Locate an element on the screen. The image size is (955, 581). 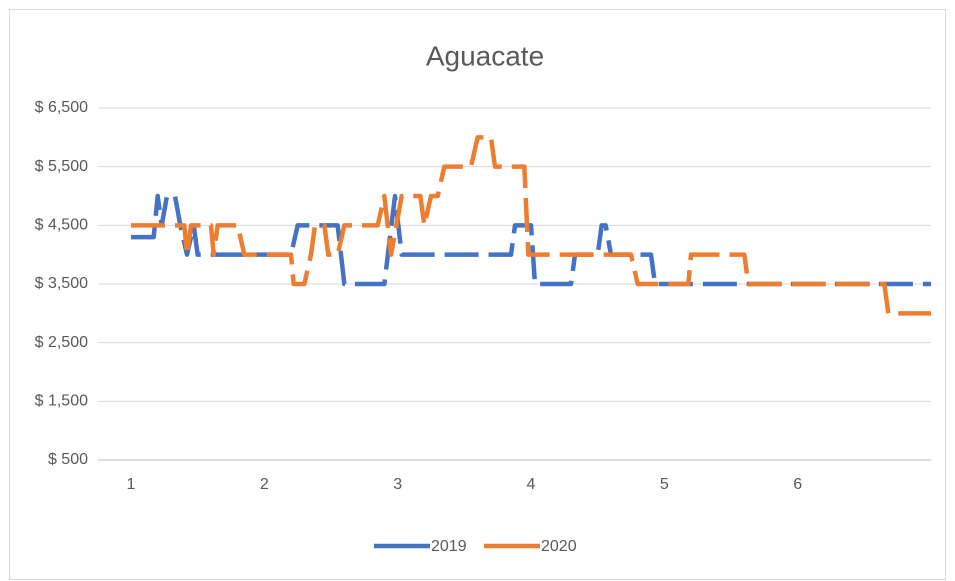
legend-label: 2020 is located at coordinates (559, 546).